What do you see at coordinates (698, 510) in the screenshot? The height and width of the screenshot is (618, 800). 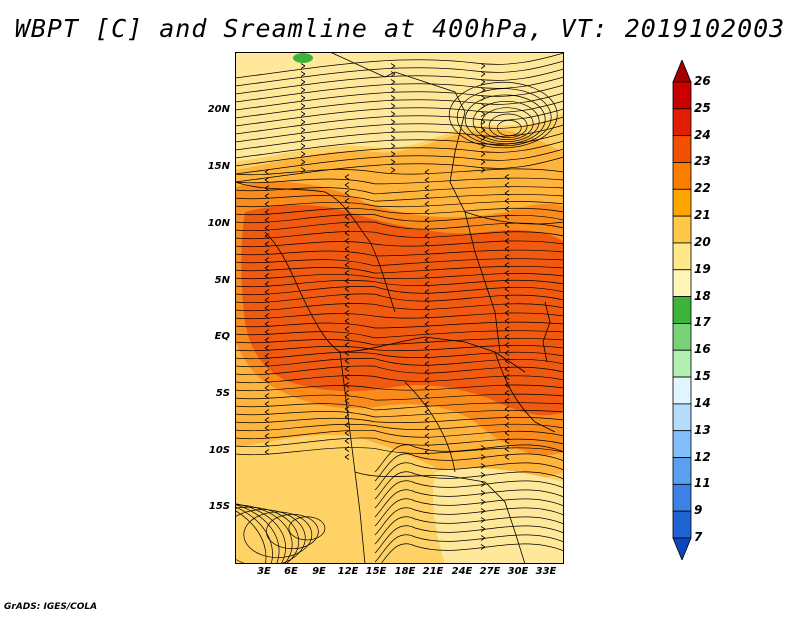 I see `colorbar-label: 9` at bounding box center [698, 510].